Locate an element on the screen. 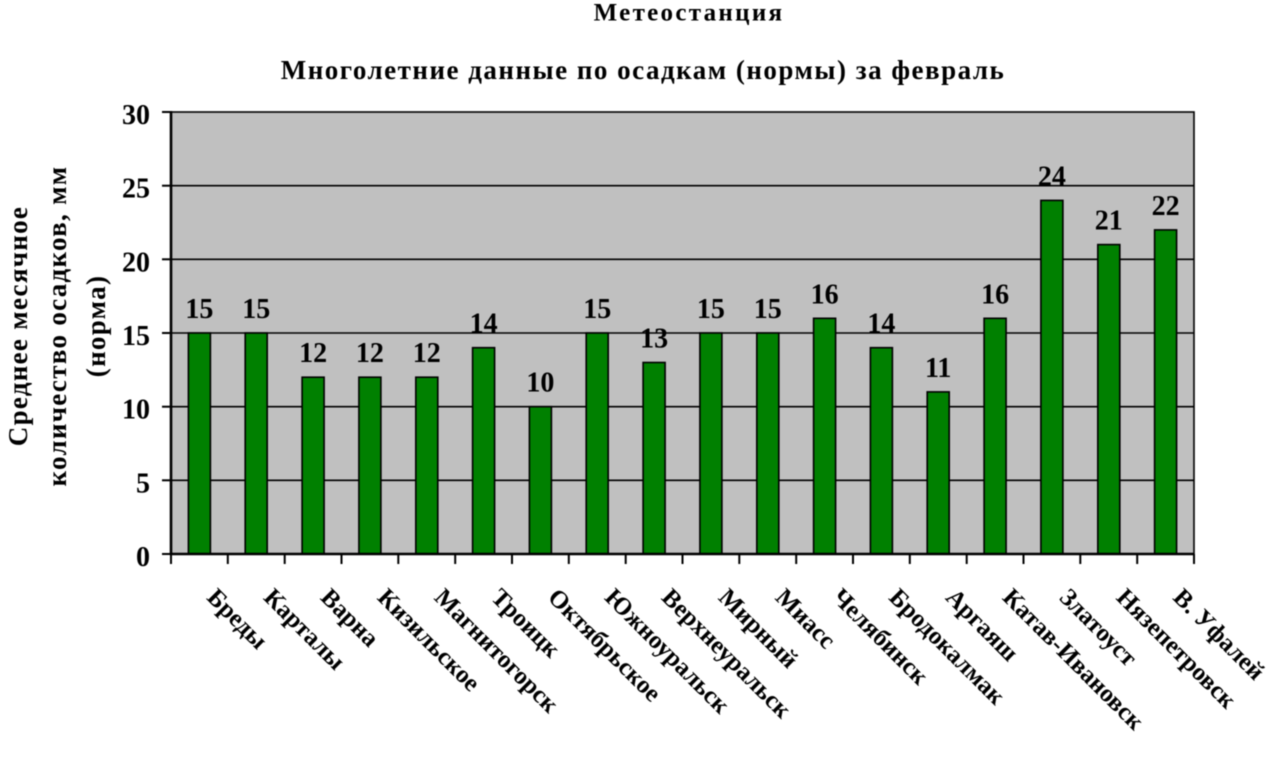 Image resolution: width=1280 pixels, height=762 pixels. svg-text: 5 is located at coordinates (143, 483).